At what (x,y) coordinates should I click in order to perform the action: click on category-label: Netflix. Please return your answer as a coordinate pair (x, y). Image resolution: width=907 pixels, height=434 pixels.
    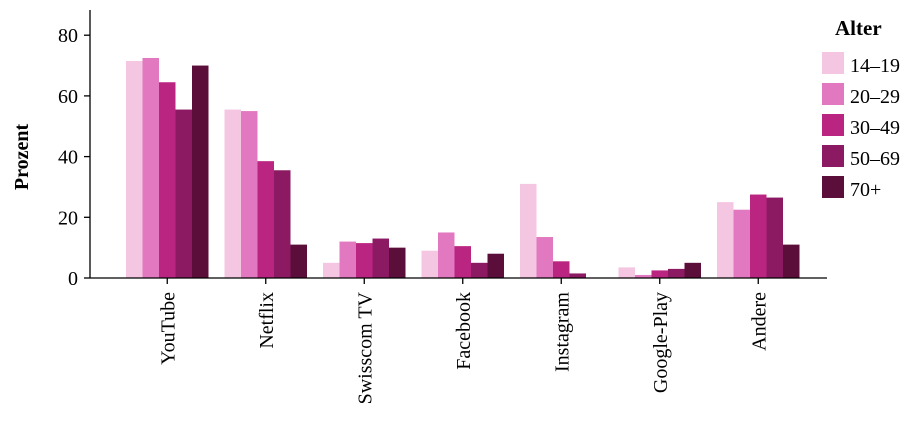
    Looking at the image, I should click on (267, 320).